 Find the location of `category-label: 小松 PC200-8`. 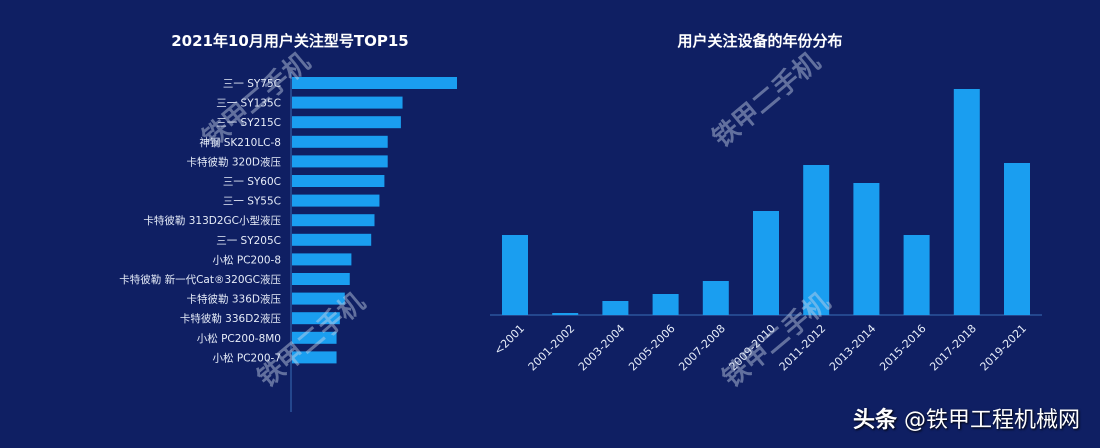

category-label: 小松 PC200-8 is located at coordinates (246, 259).